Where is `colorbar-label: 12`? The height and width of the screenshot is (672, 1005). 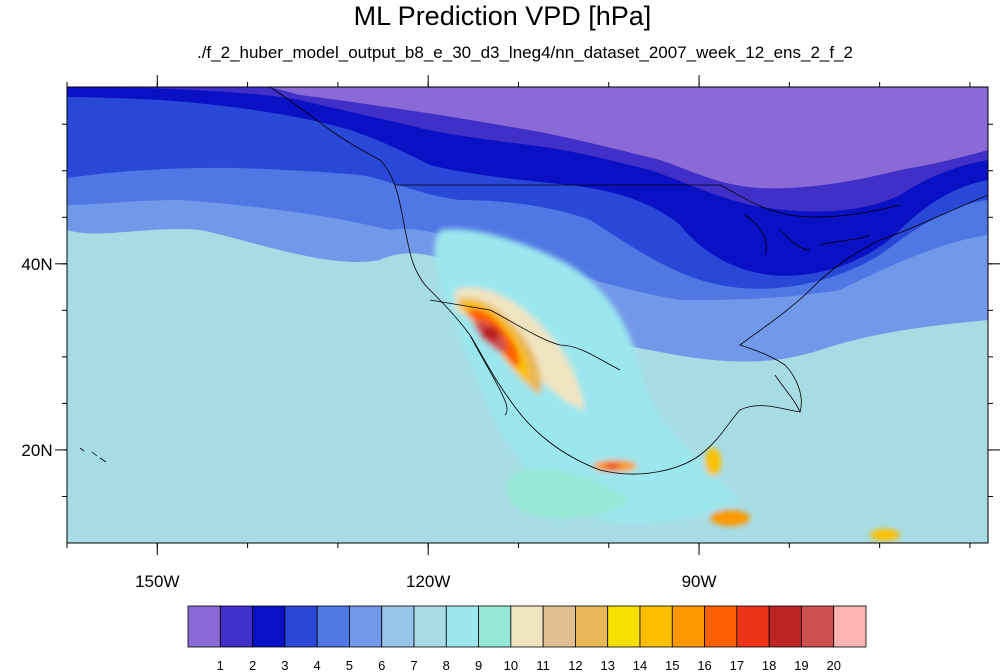
colorbar-label: 12 is located at coordinates (575, 665).